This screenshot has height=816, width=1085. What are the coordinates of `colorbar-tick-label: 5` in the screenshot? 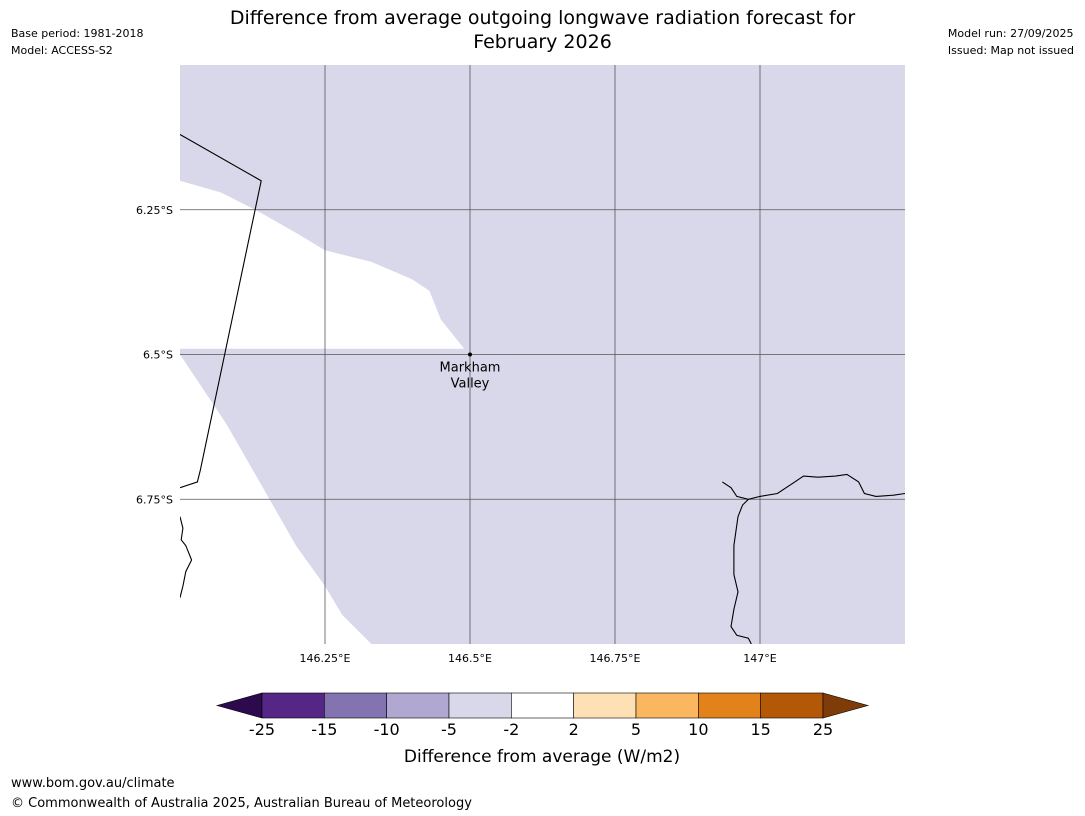 It's located at (636, 729).